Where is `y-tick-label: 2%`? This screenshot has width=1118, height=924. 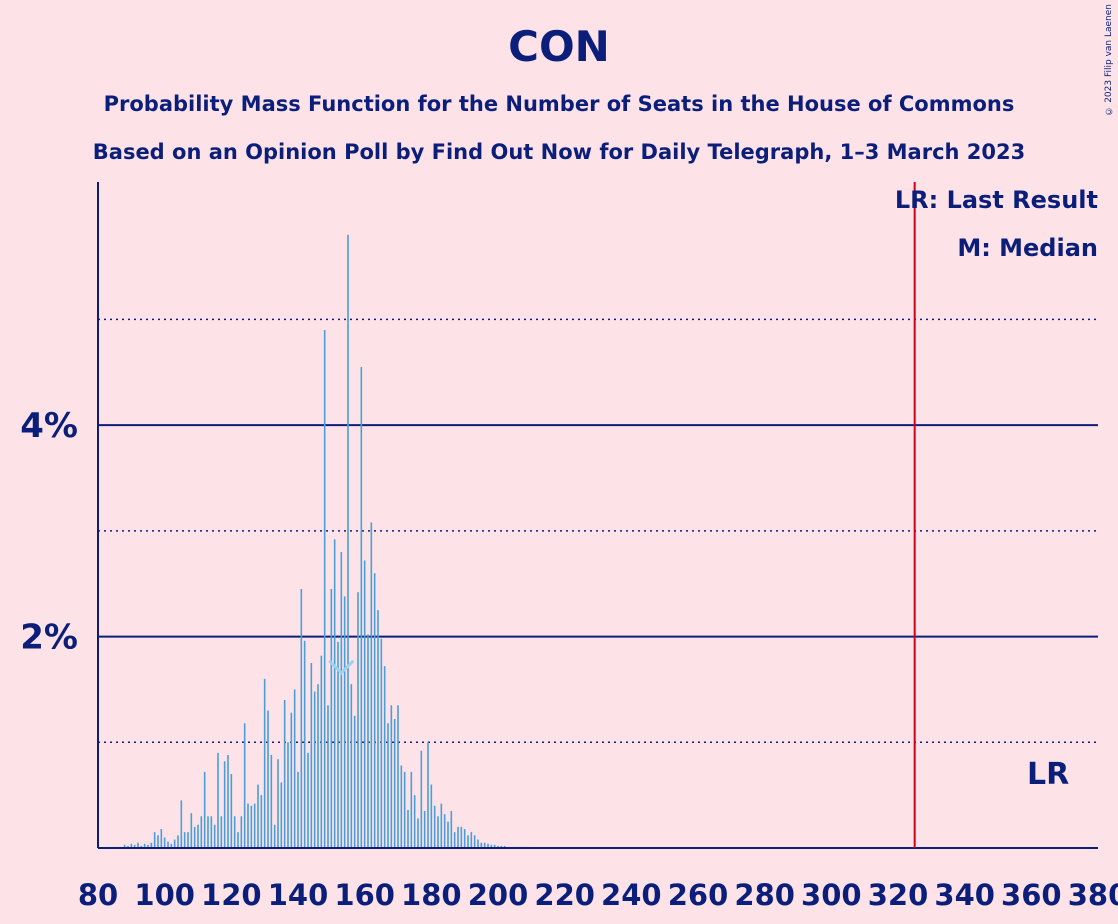 y-tick-label: 2% is located at coordinates (49, 638).